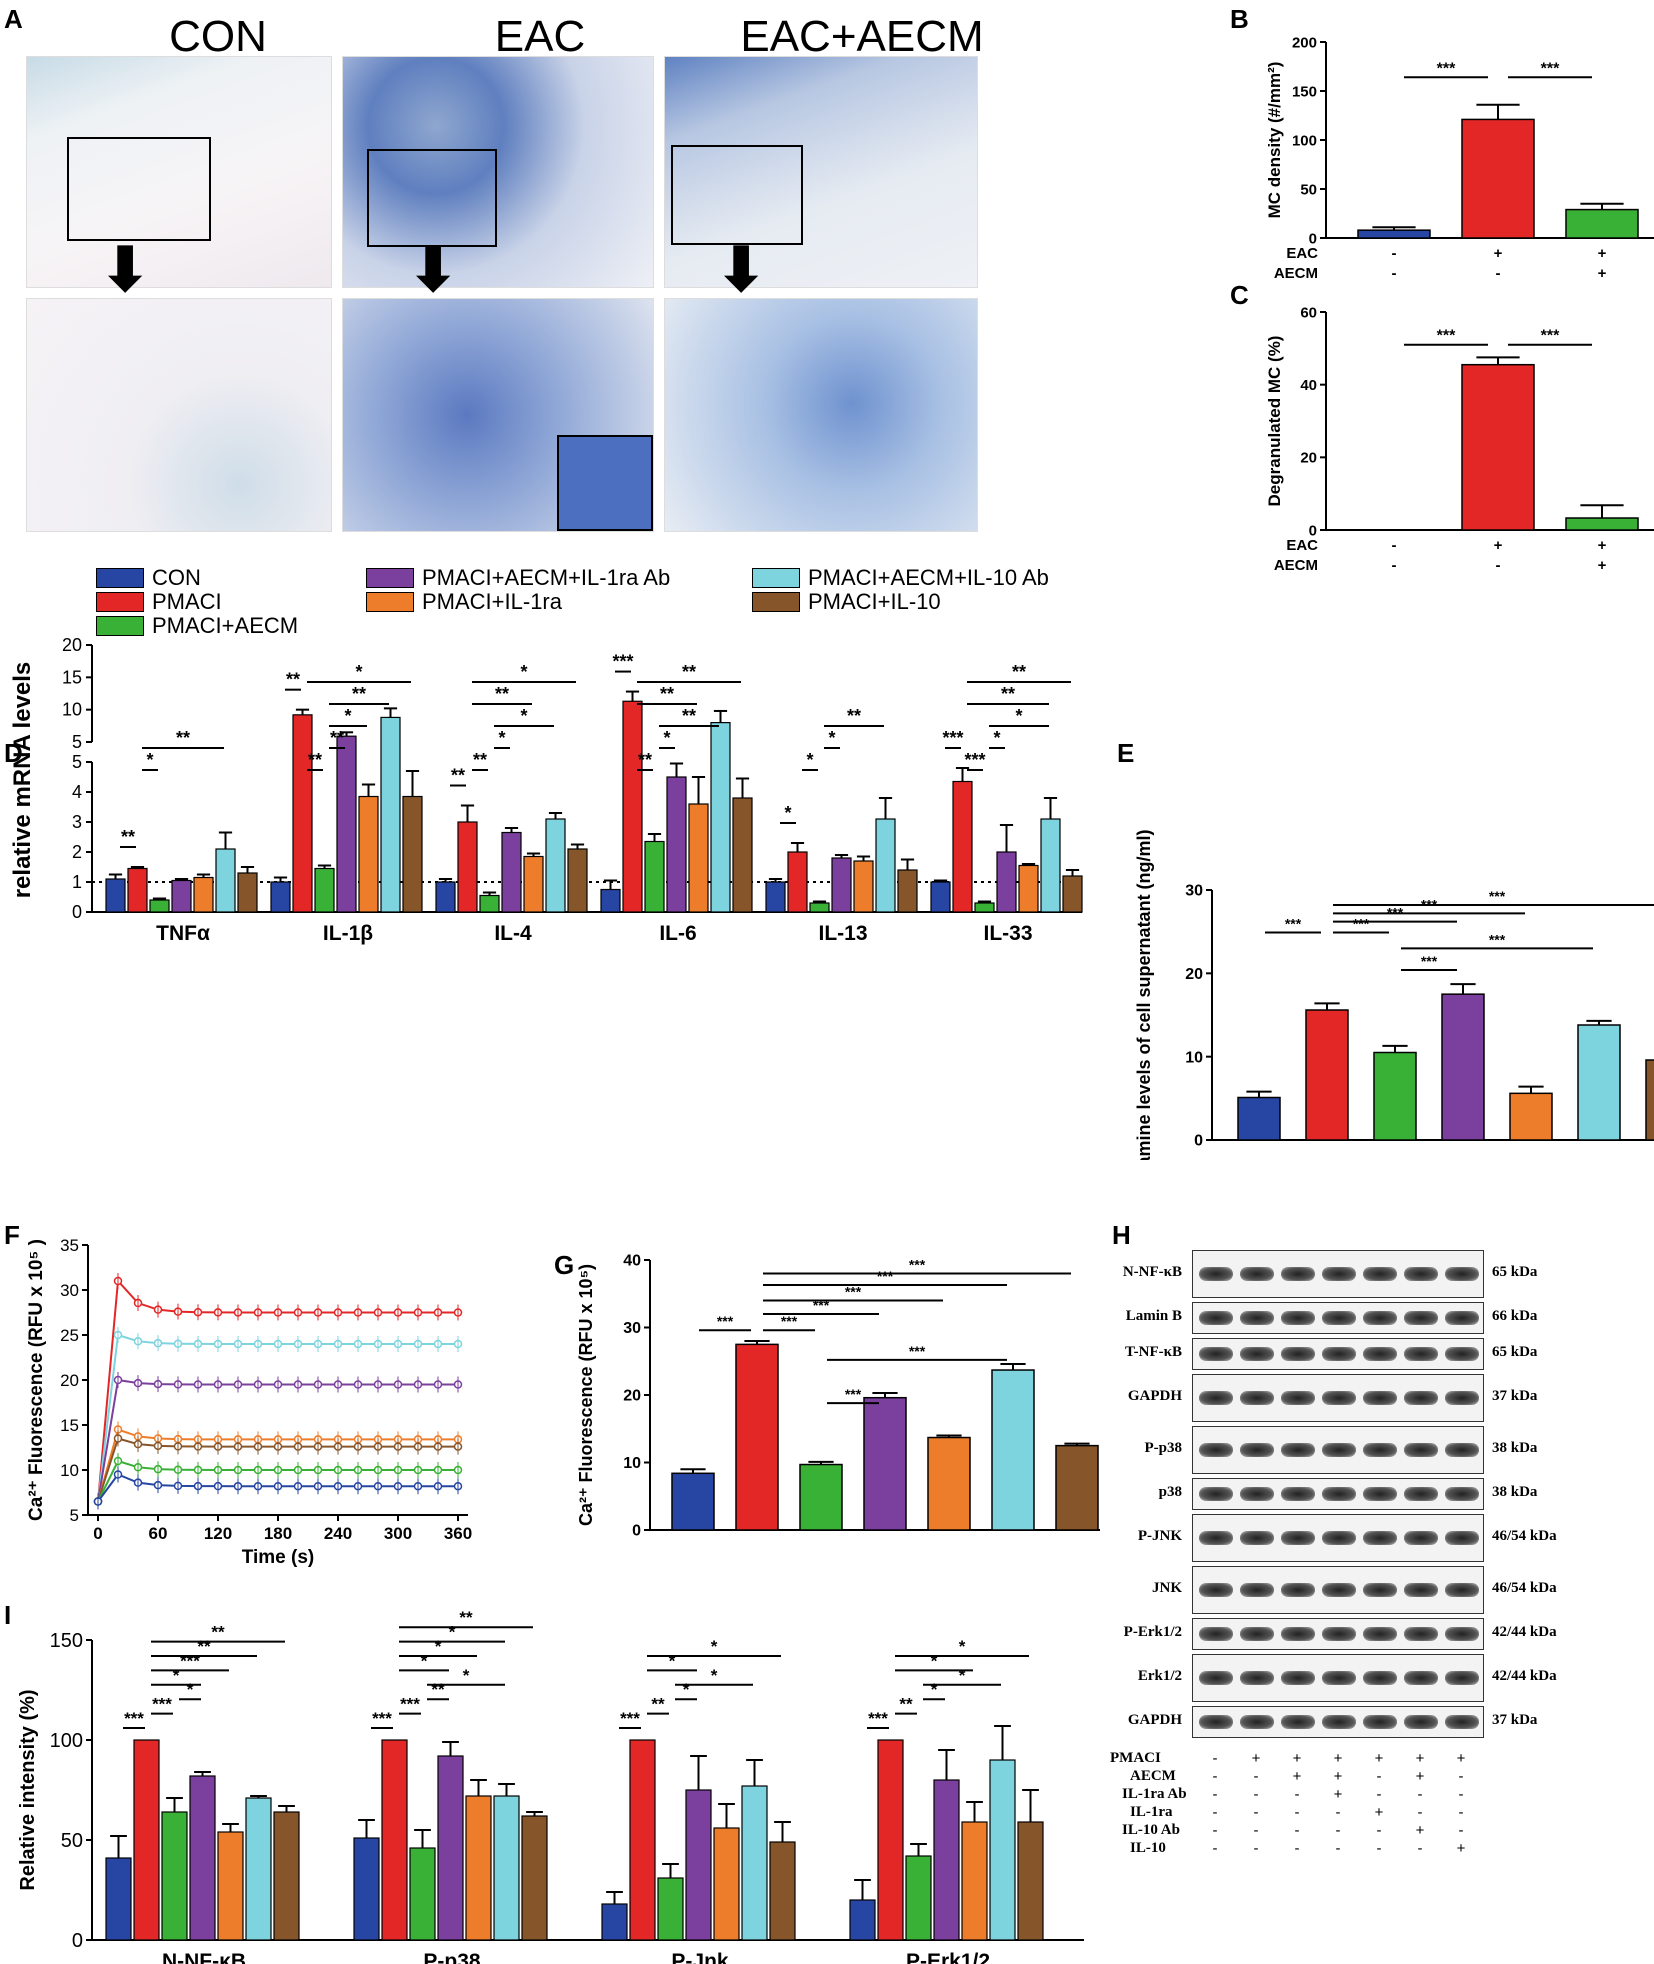 This screenshot has height=1964, width=1654. Describe the element at coordinates (1153, 1352) in the screenshot. I see `blot-row-label: T-NF-κB` at that location.